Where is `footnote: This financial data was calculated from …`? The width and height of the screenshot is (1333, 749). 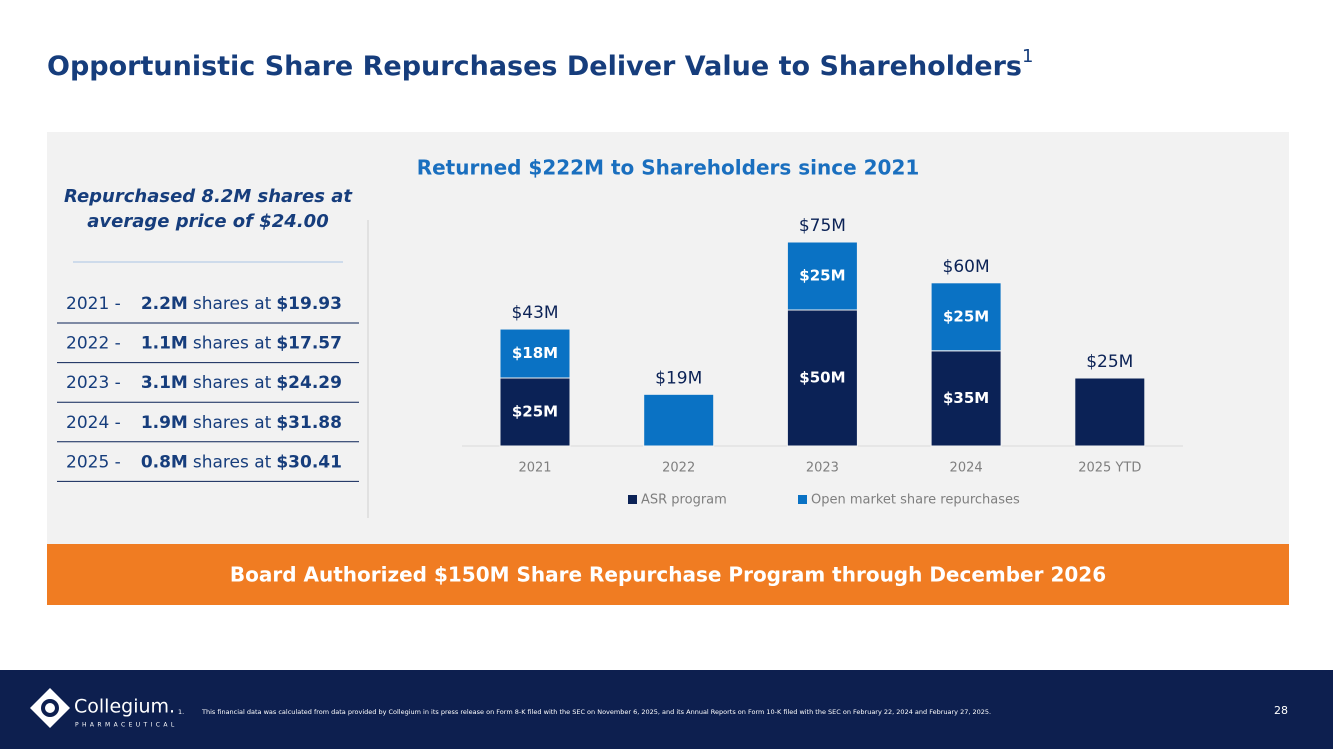 footnote: This financial data was calculated from … is located at coordinates (596, 712).